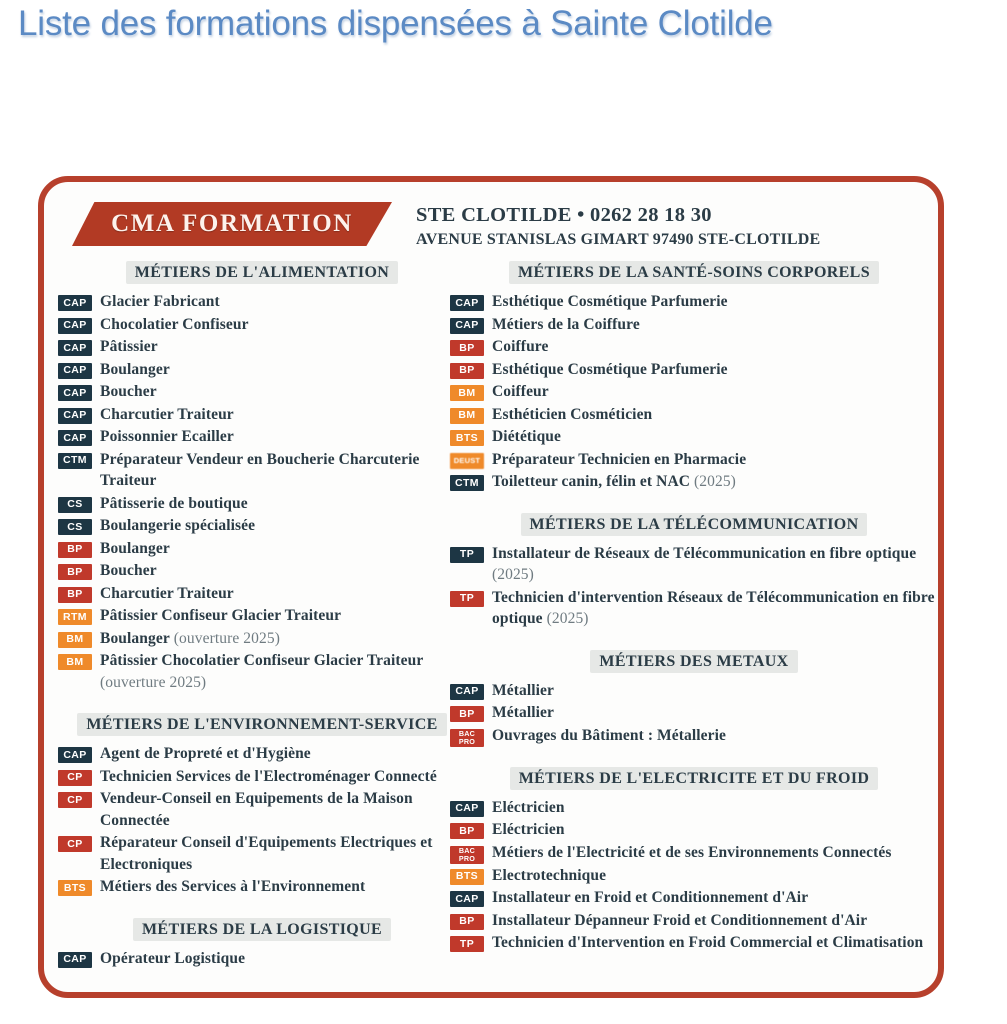 This screenshot has height=1024, width=1007. Describe the element at coordinates (262, 504) in the screenshot. I see `formation-row: CS Pâtisserie de boutique` at that location.